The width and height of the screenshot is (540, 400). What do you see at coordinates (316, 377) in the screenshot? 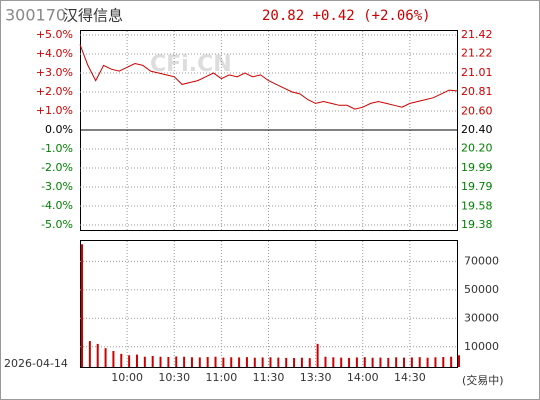
I see `x-tick-label: 13:30` at bounding box center [316, 377].